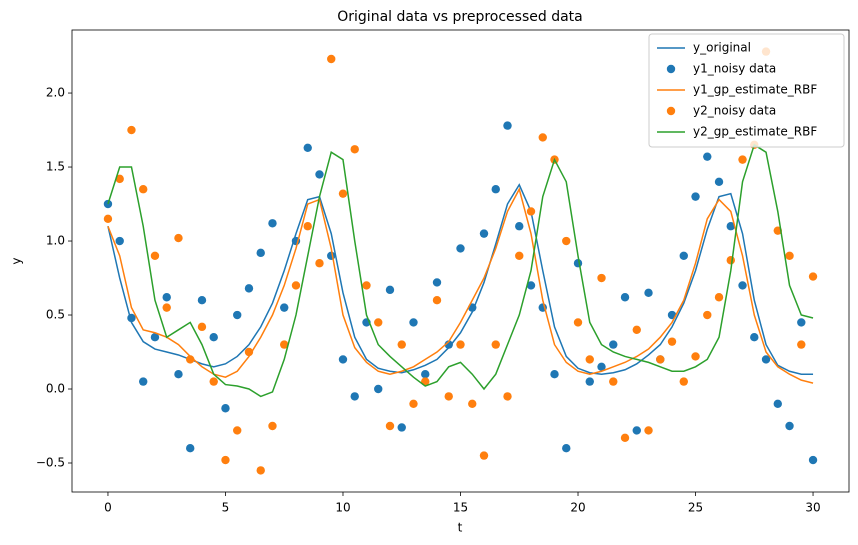 This screenshot has height=545, width=858. Describe the element at coordinates (342, 508) in the screenshot. I see `x-tick-label: 10` at that location.